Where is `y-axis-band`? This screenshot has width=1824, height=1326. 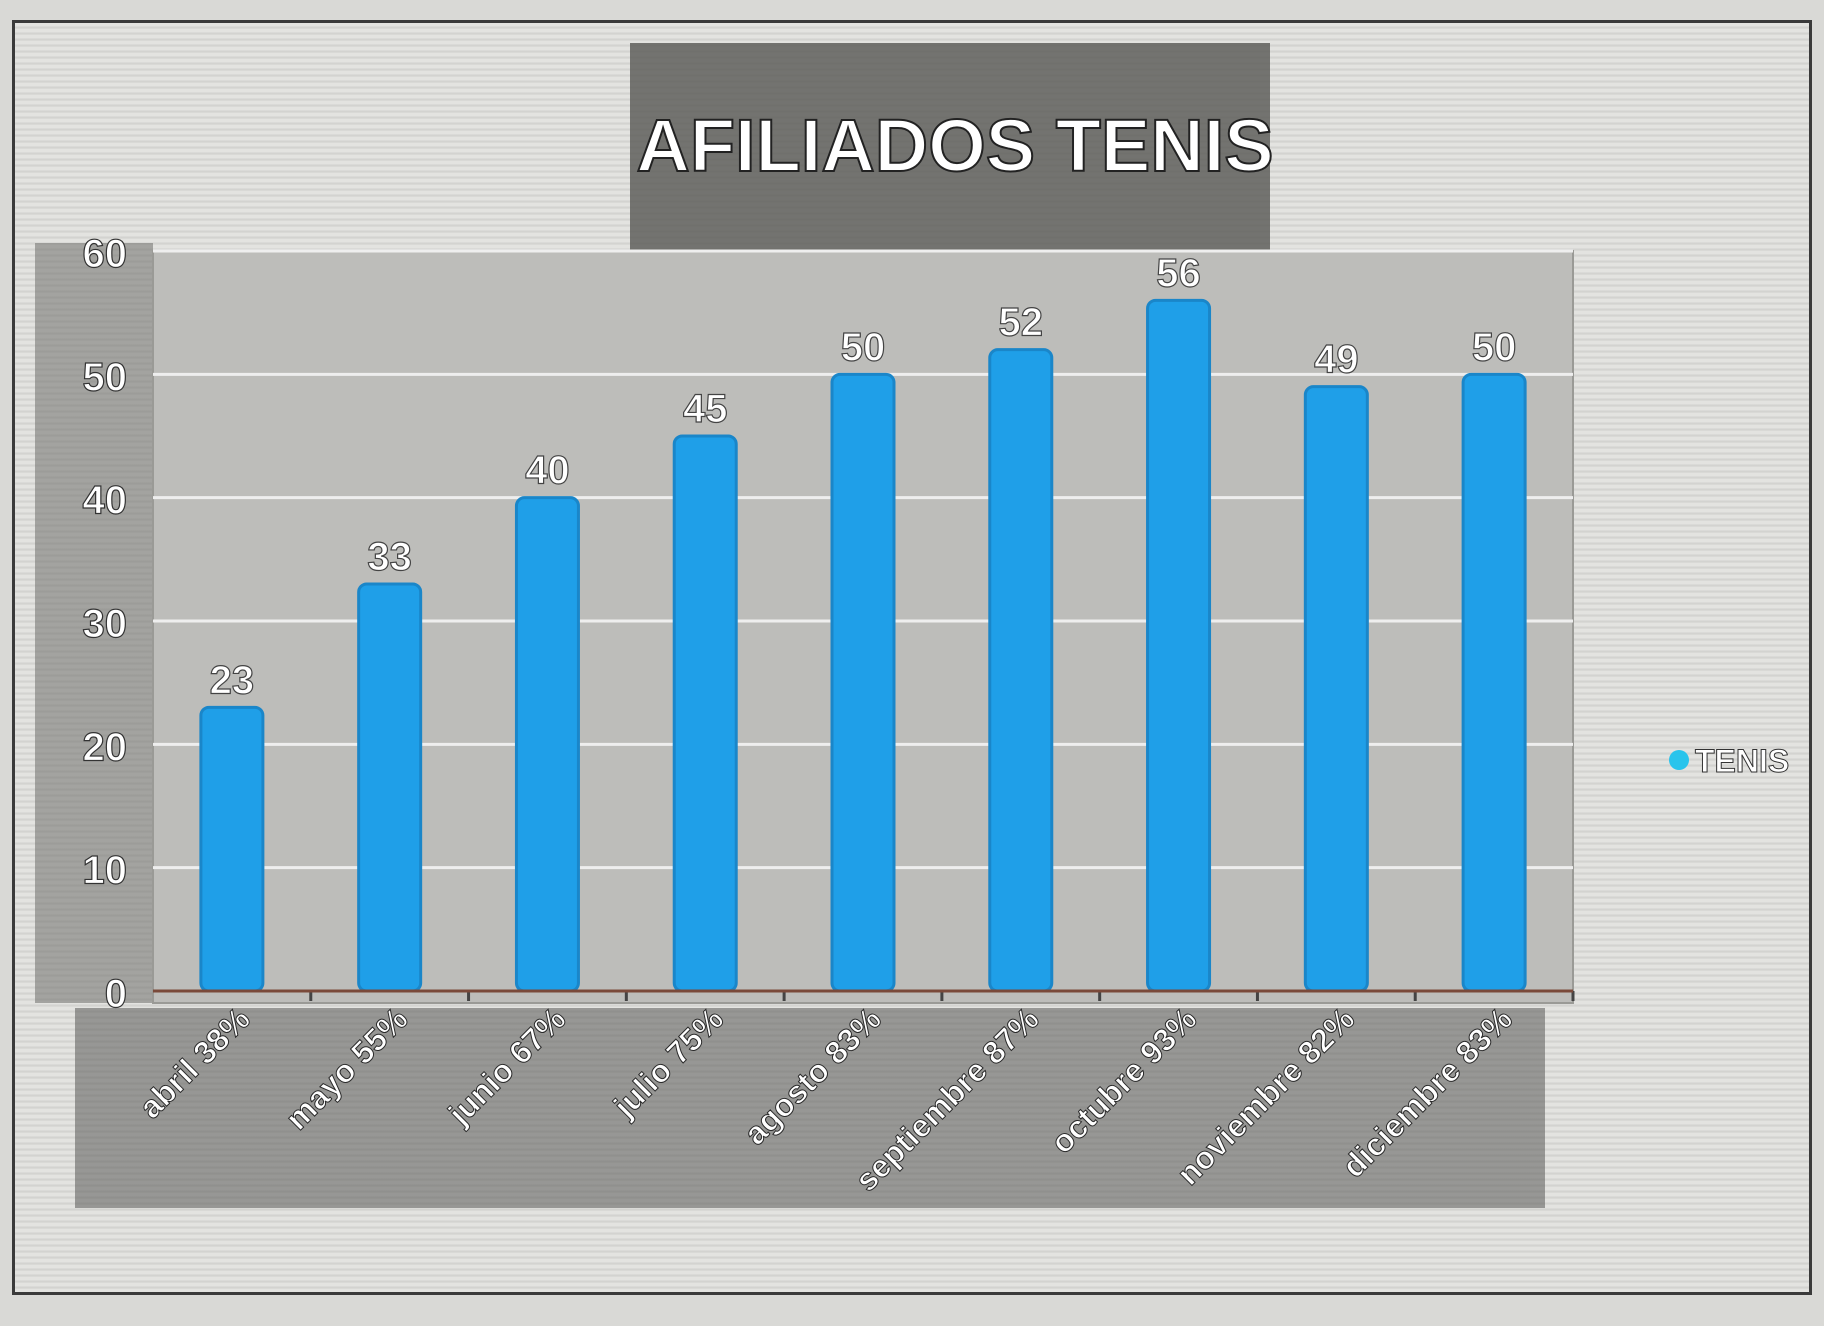 y-axis-band is located at coordinates (94, 623).